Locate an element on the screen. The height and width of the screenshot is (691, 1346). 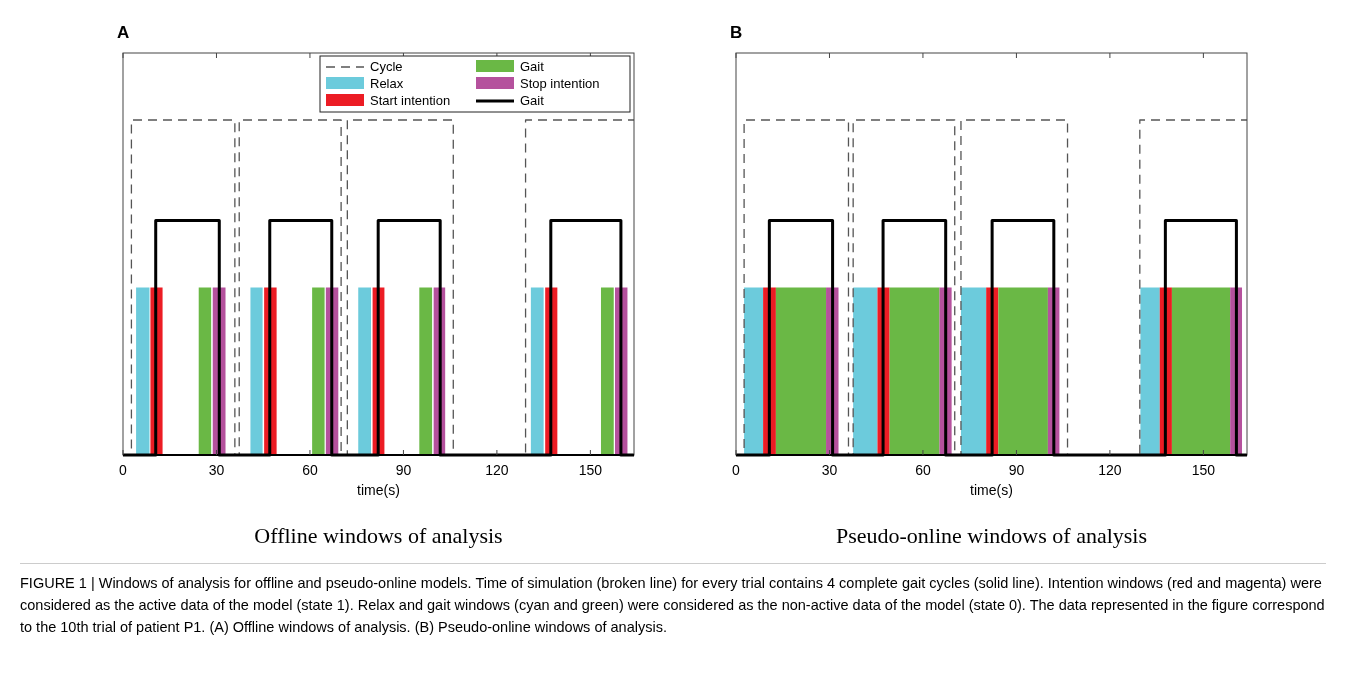
text: Pseudo-online windows of analysis is located at coordinates (991, 535).